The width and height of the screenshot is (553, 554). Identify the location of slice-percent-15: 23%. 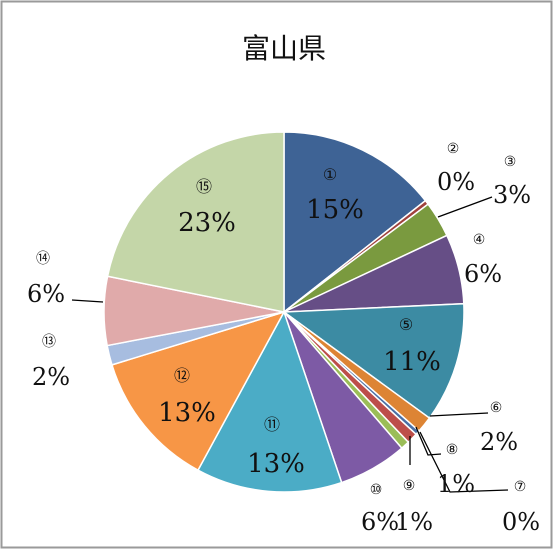
(207, 223).